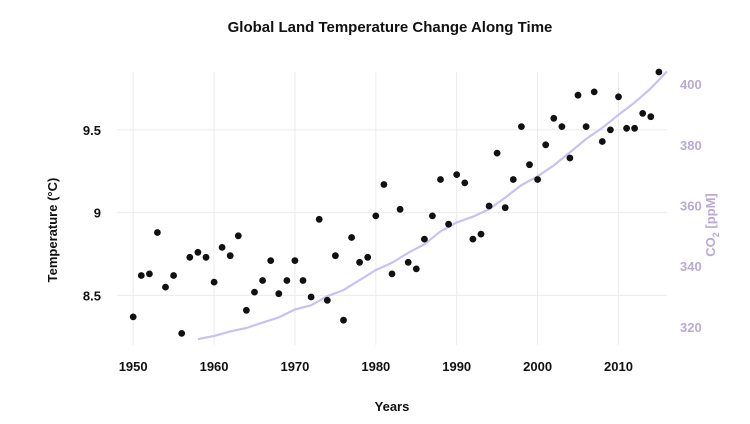 Image resolution: width=750 pixels, height=424 pixels. What do you see at coordinates (691, 84) in the screenshot?
I see `y2-tick-label: 400` at bounding box center [691, 84].